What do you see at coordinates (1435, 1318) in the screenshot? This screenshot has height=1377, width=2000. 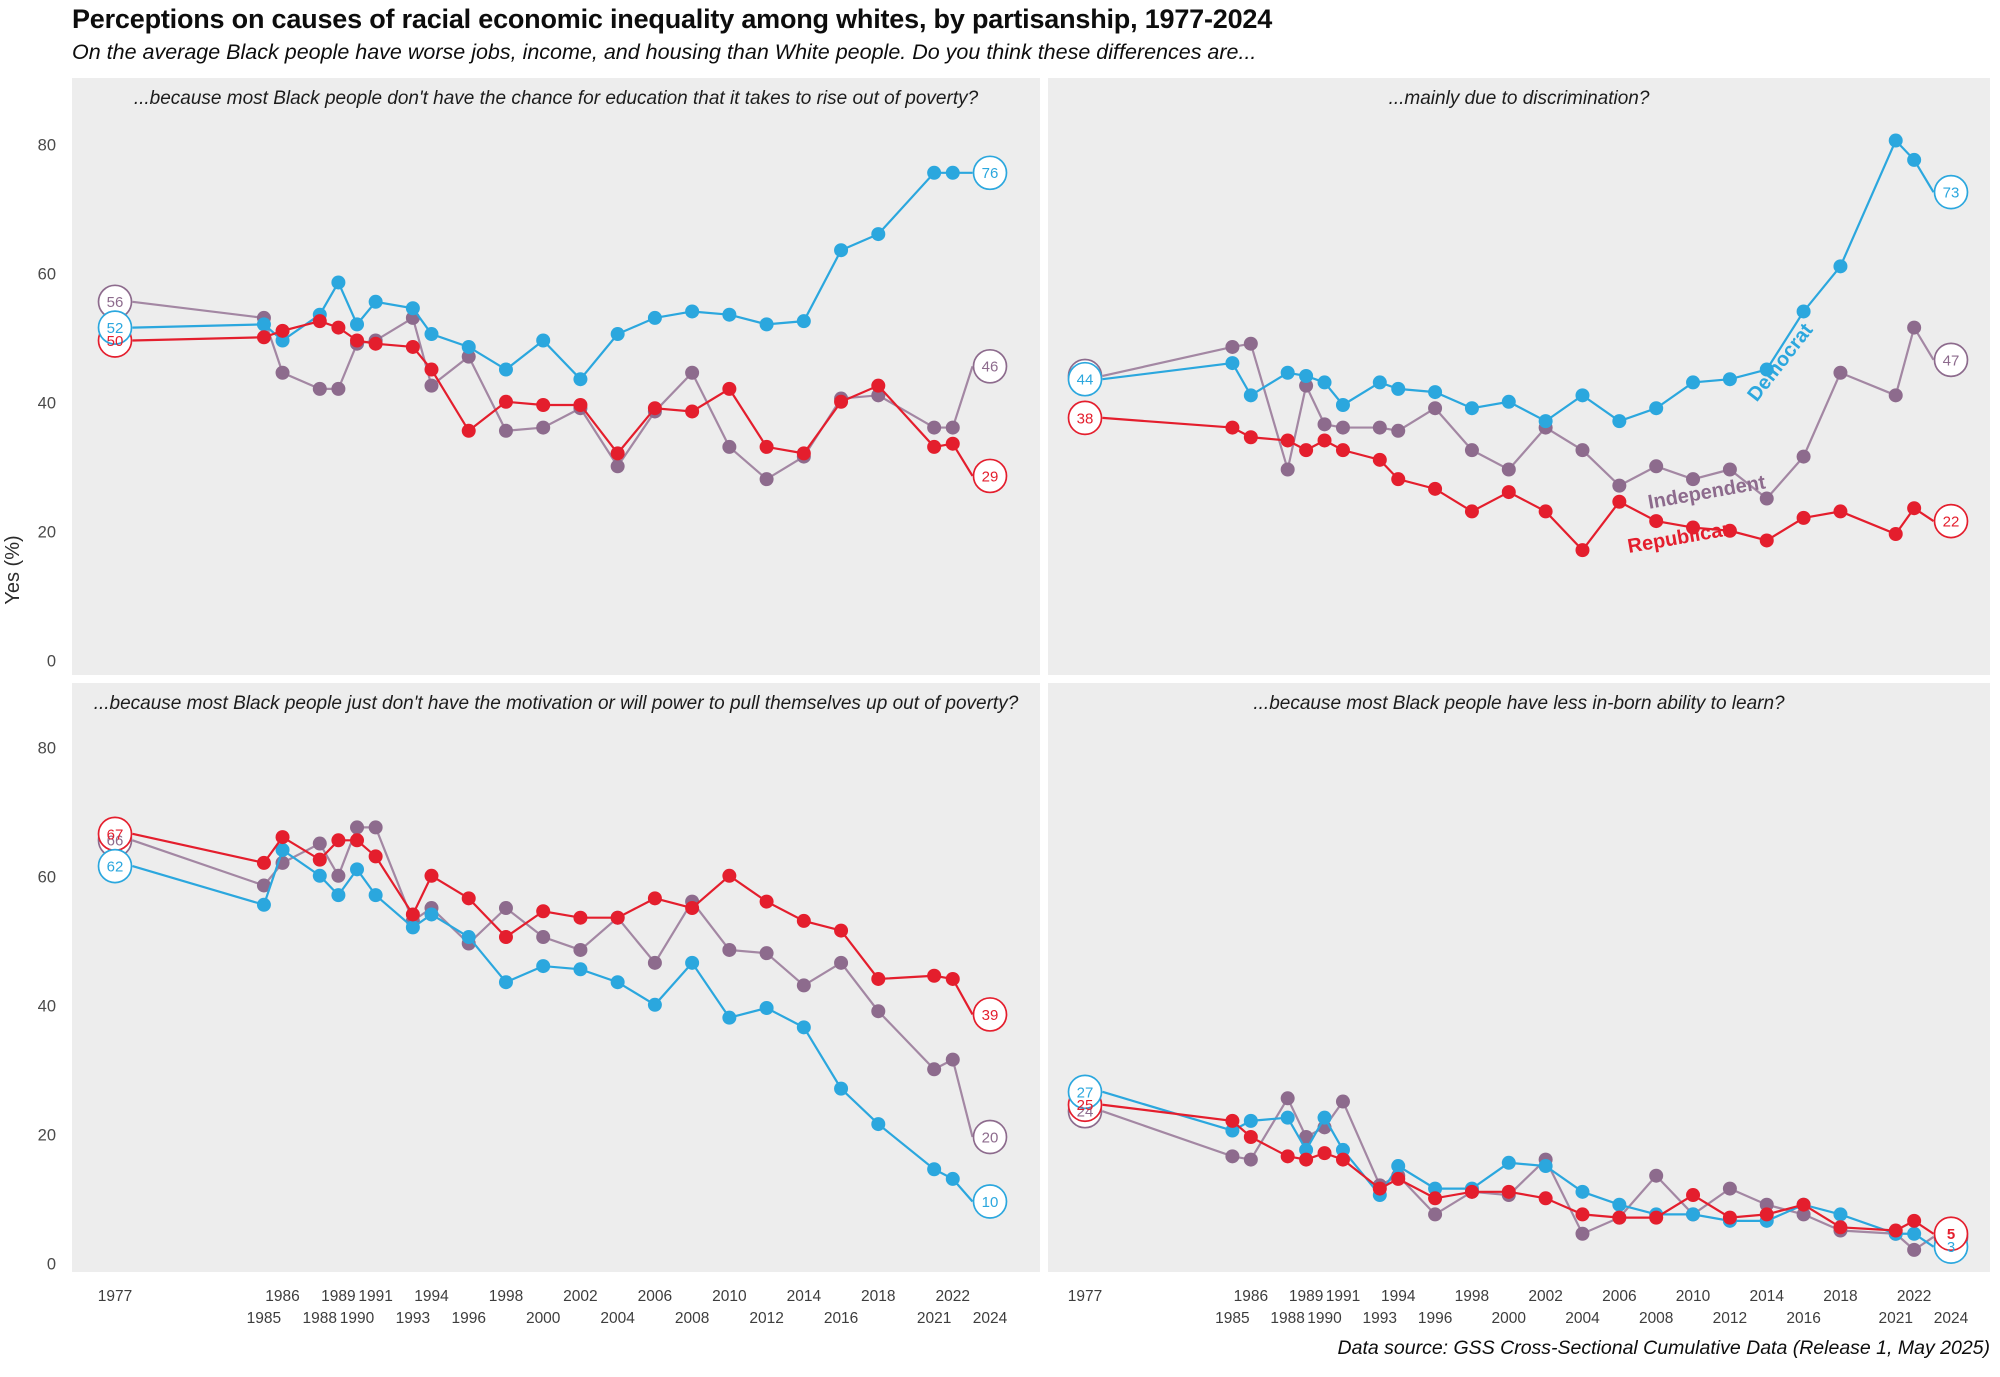 I see `x-tick: 1996` at bounding box center [1435, 1318].